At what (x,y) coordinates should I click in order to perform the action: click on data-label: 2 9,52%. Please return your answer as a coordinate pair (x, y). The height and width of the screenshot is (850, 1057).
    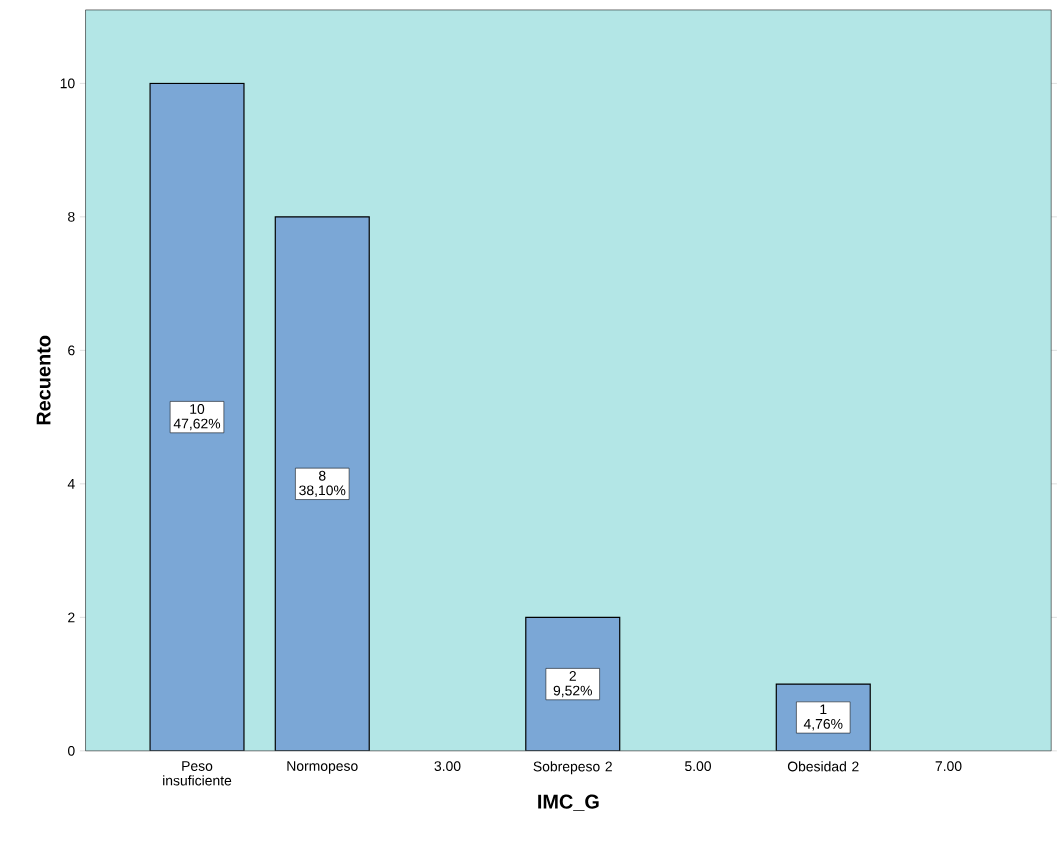
    Looking at the image, I should click on (572, 684).